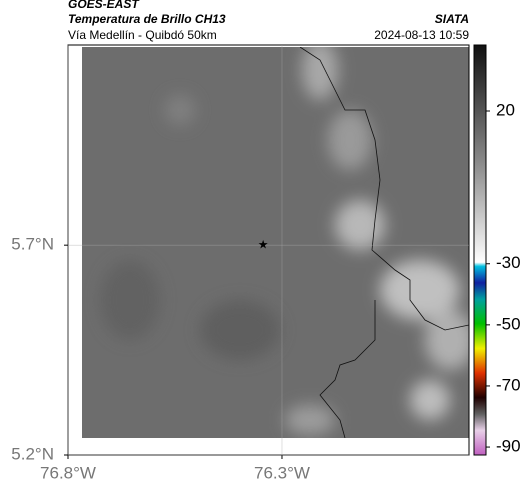 Image resolution: width=526 pixels, height=496 pixels. I want to click on source: SIATA, so click(452, 19).